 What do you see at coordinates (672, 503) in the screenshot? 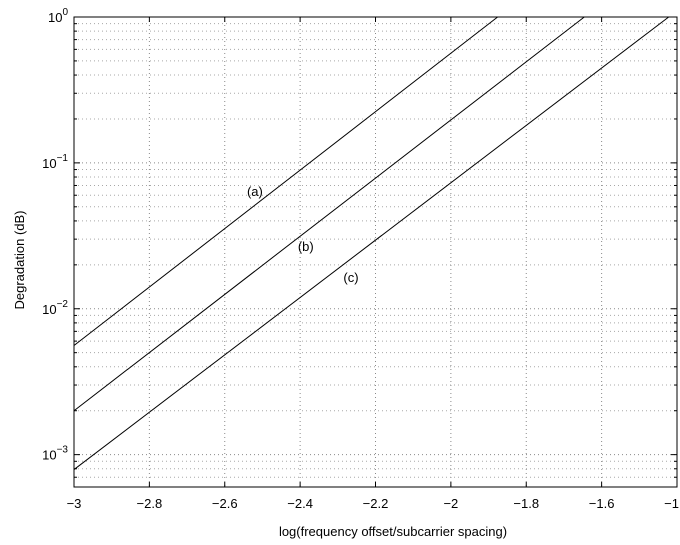
I see `x-tick-label: −1.4` at bounding box center [672, 503].